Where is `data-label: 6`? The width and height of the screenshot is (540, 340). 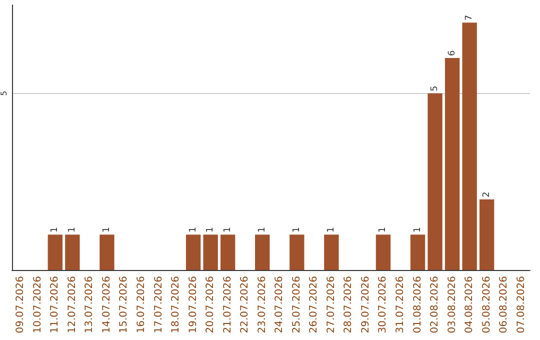
data-label: 6 is located at coordinates (452, 53).